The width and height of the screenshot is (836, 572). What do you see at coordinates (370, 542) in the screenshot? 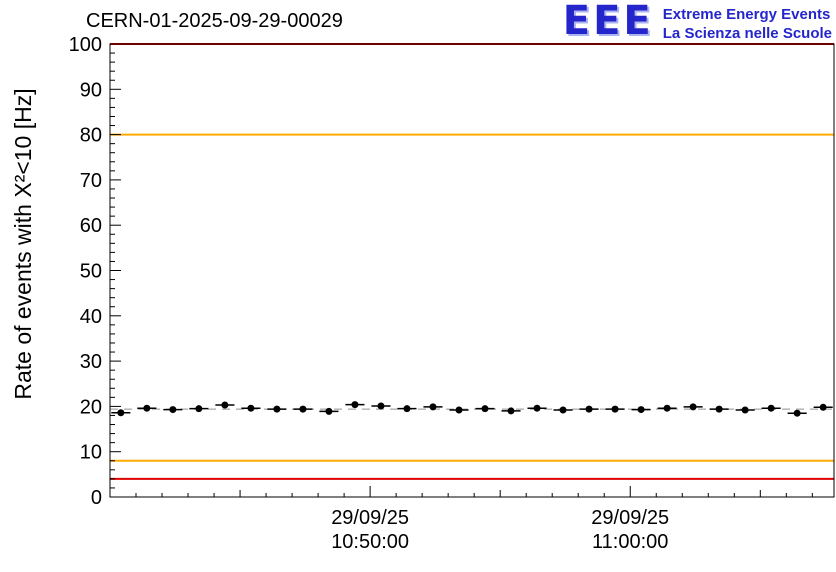
I see `x-tick-label-time: 10:50:00` at bounding box center [370, 542].